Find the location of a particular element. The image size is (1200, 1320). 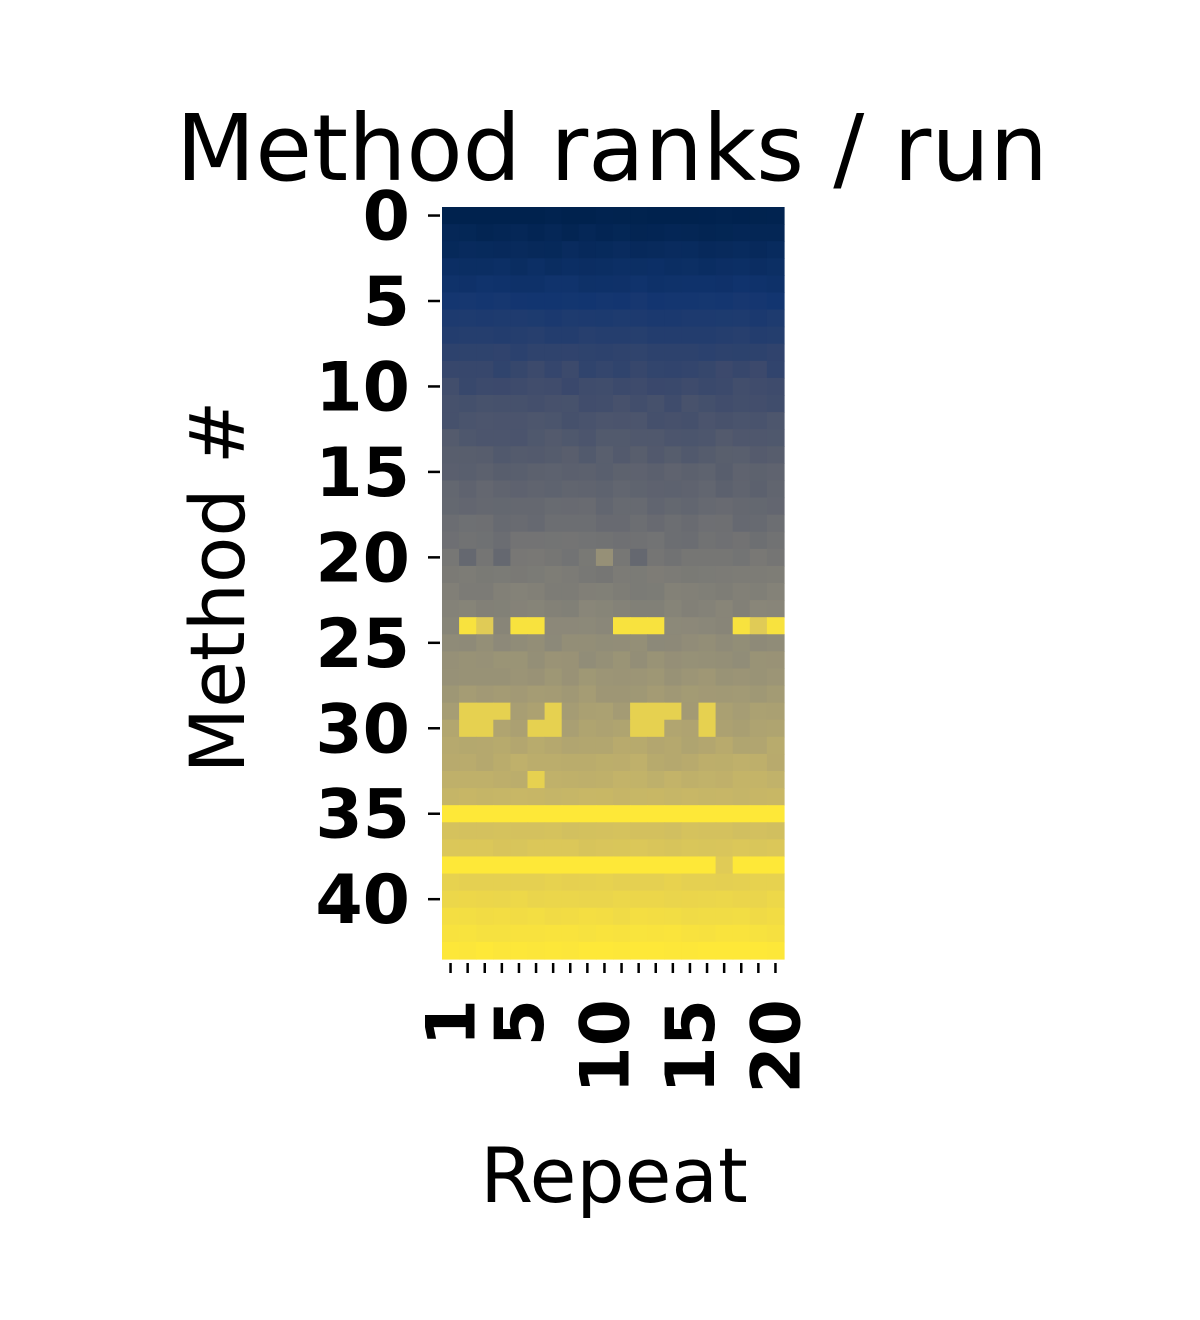

y-tick-label: 40 is located at coordinates (362, 900).